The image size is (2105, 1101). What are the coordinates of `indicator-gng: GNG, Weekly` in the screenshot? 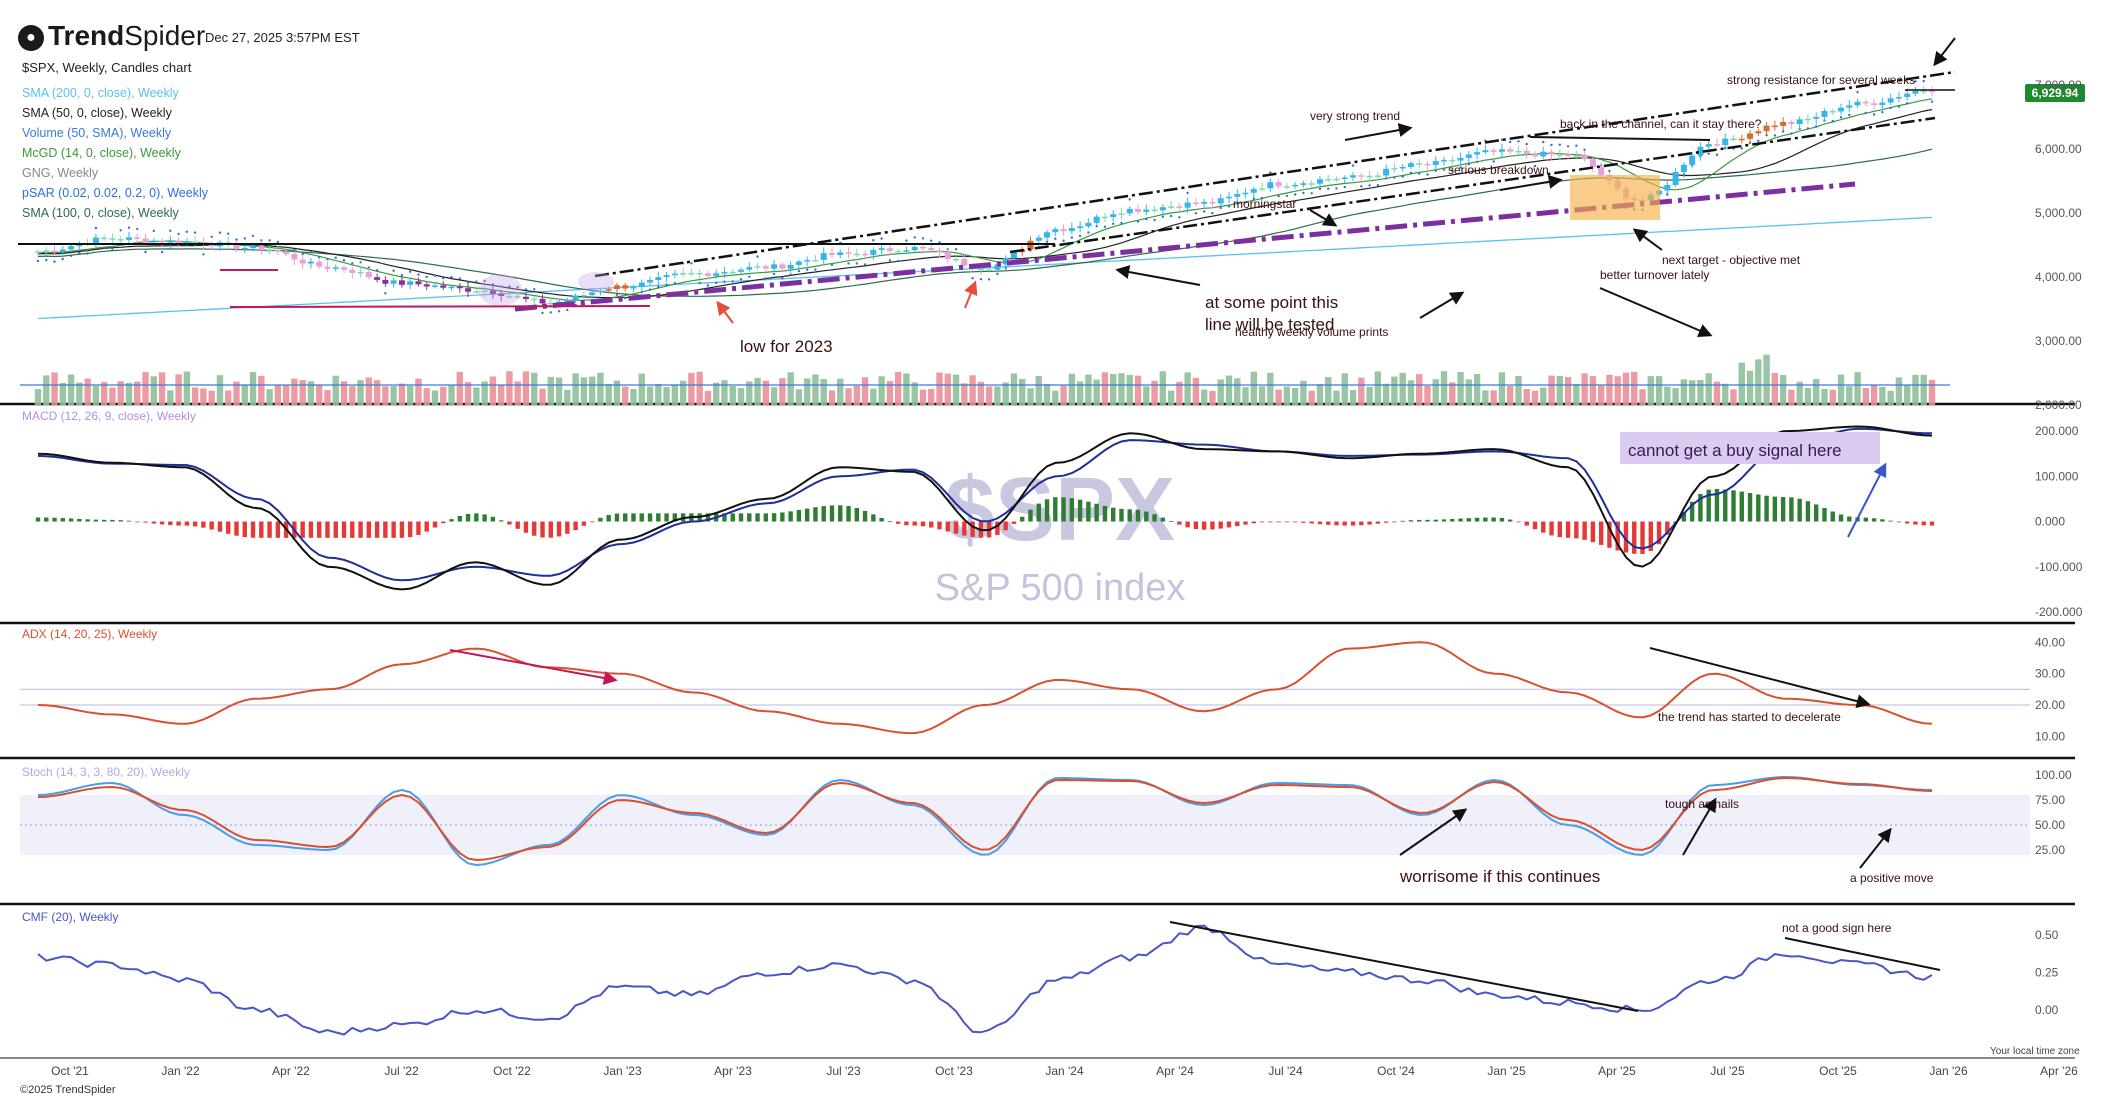 It's located at (60, 173).